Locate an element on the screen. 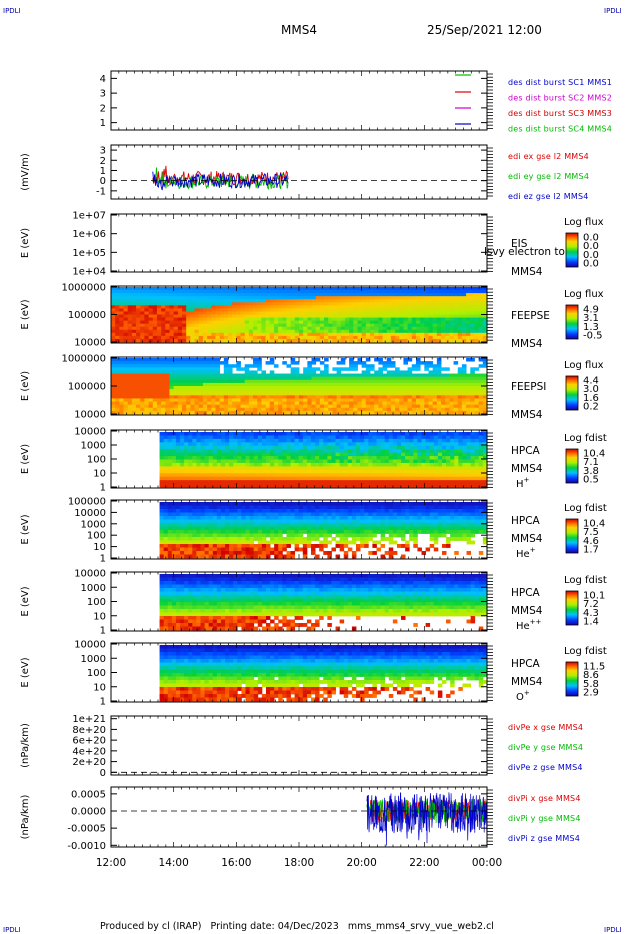 The width and height of the screenshot is (630, 934). legend-entry: edi ey gse l2 MMS4 is located at coordinates (548, 176).